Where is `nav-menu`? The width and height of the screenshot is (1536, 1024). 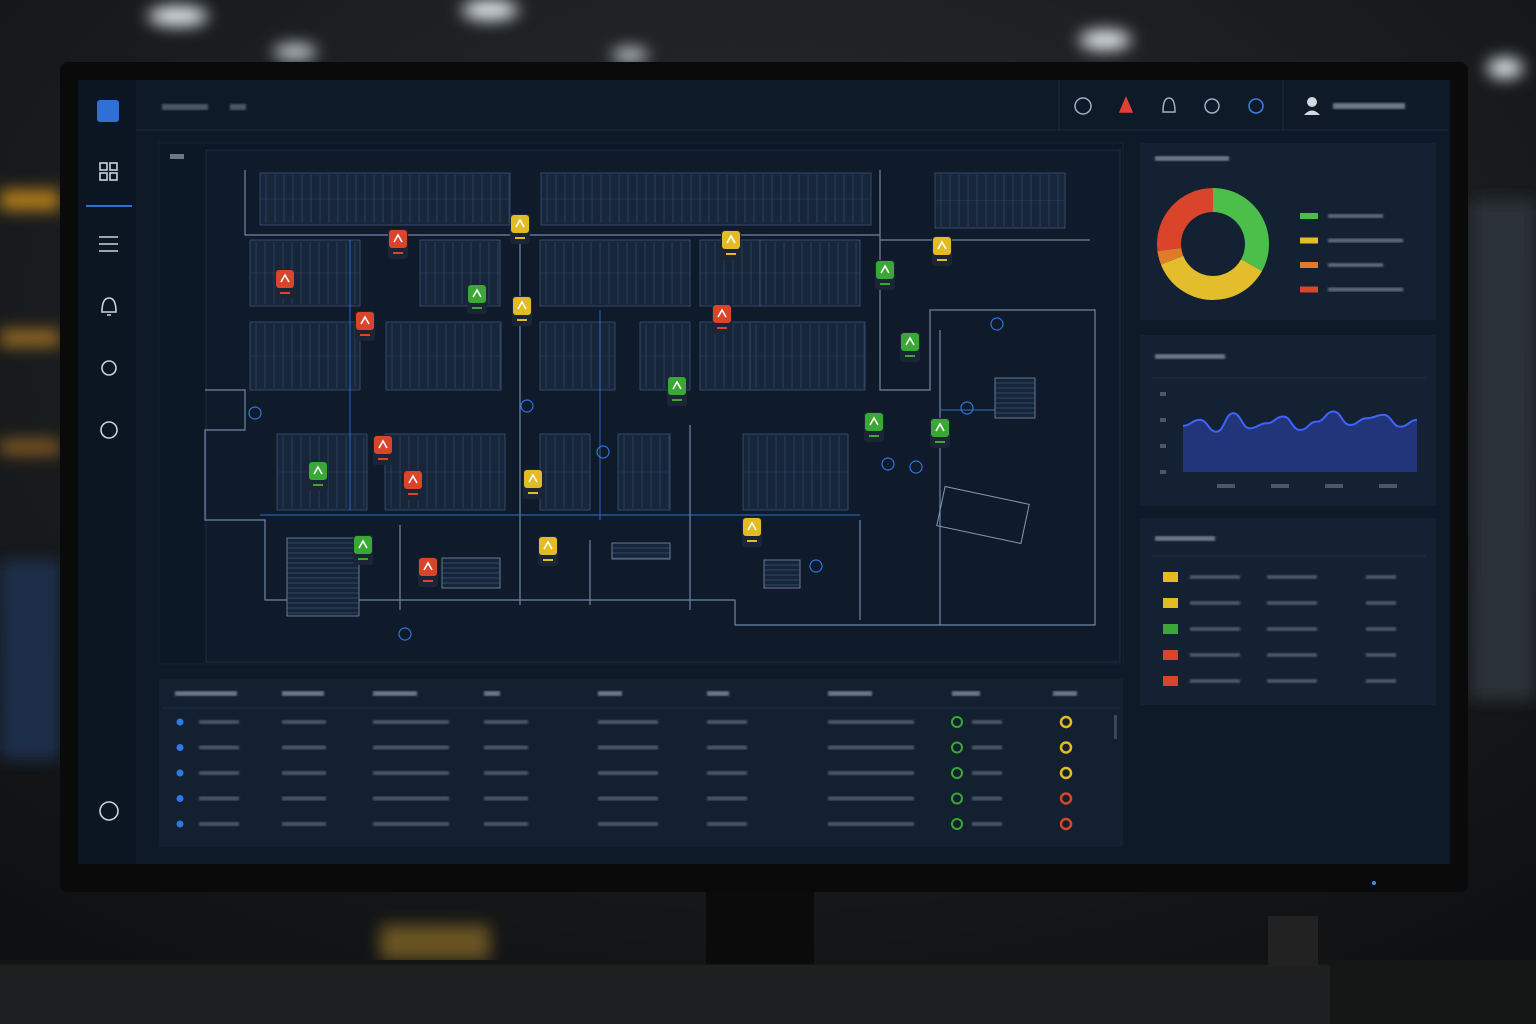
nav-menu is located at coordinates (108, 244).